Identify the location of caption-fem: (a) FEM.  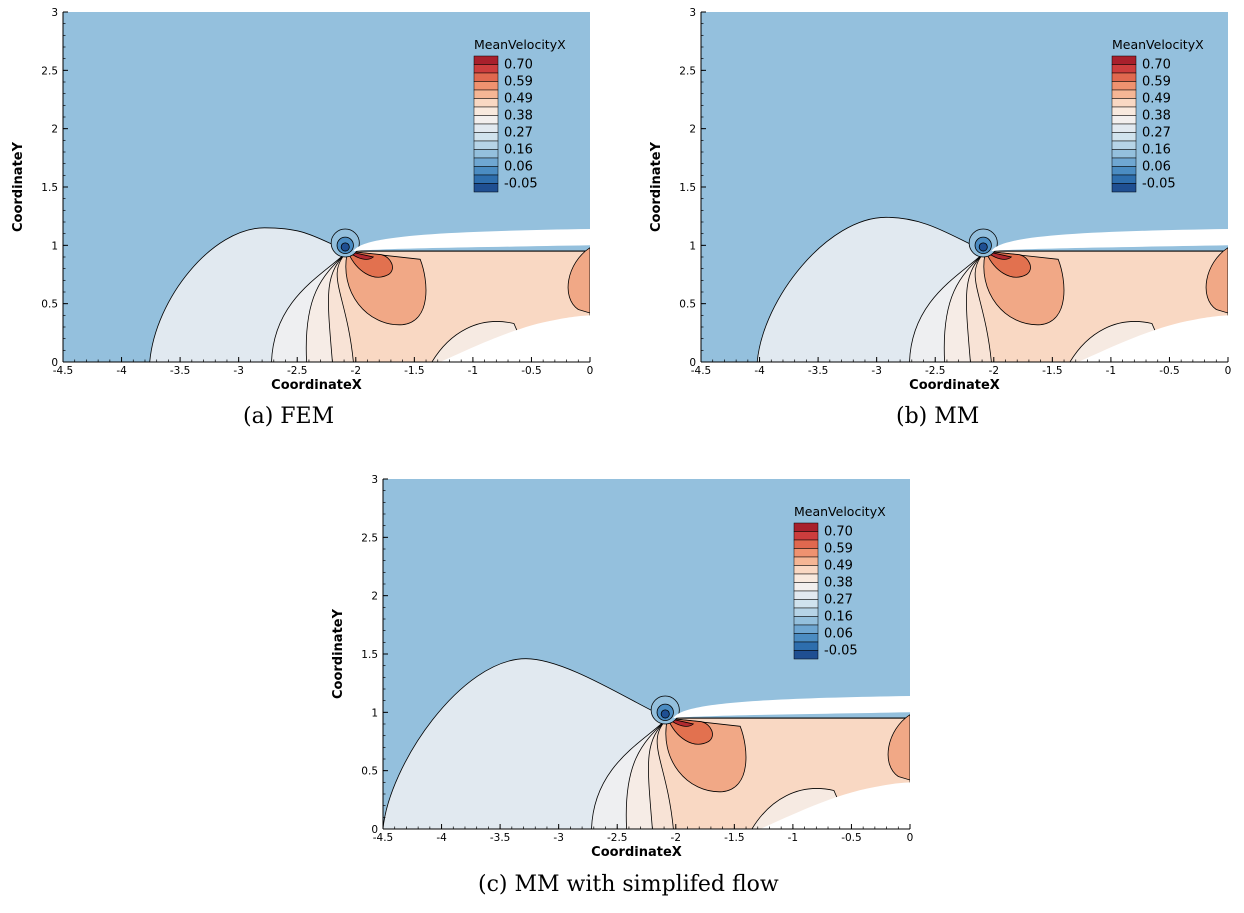
(289, 416).